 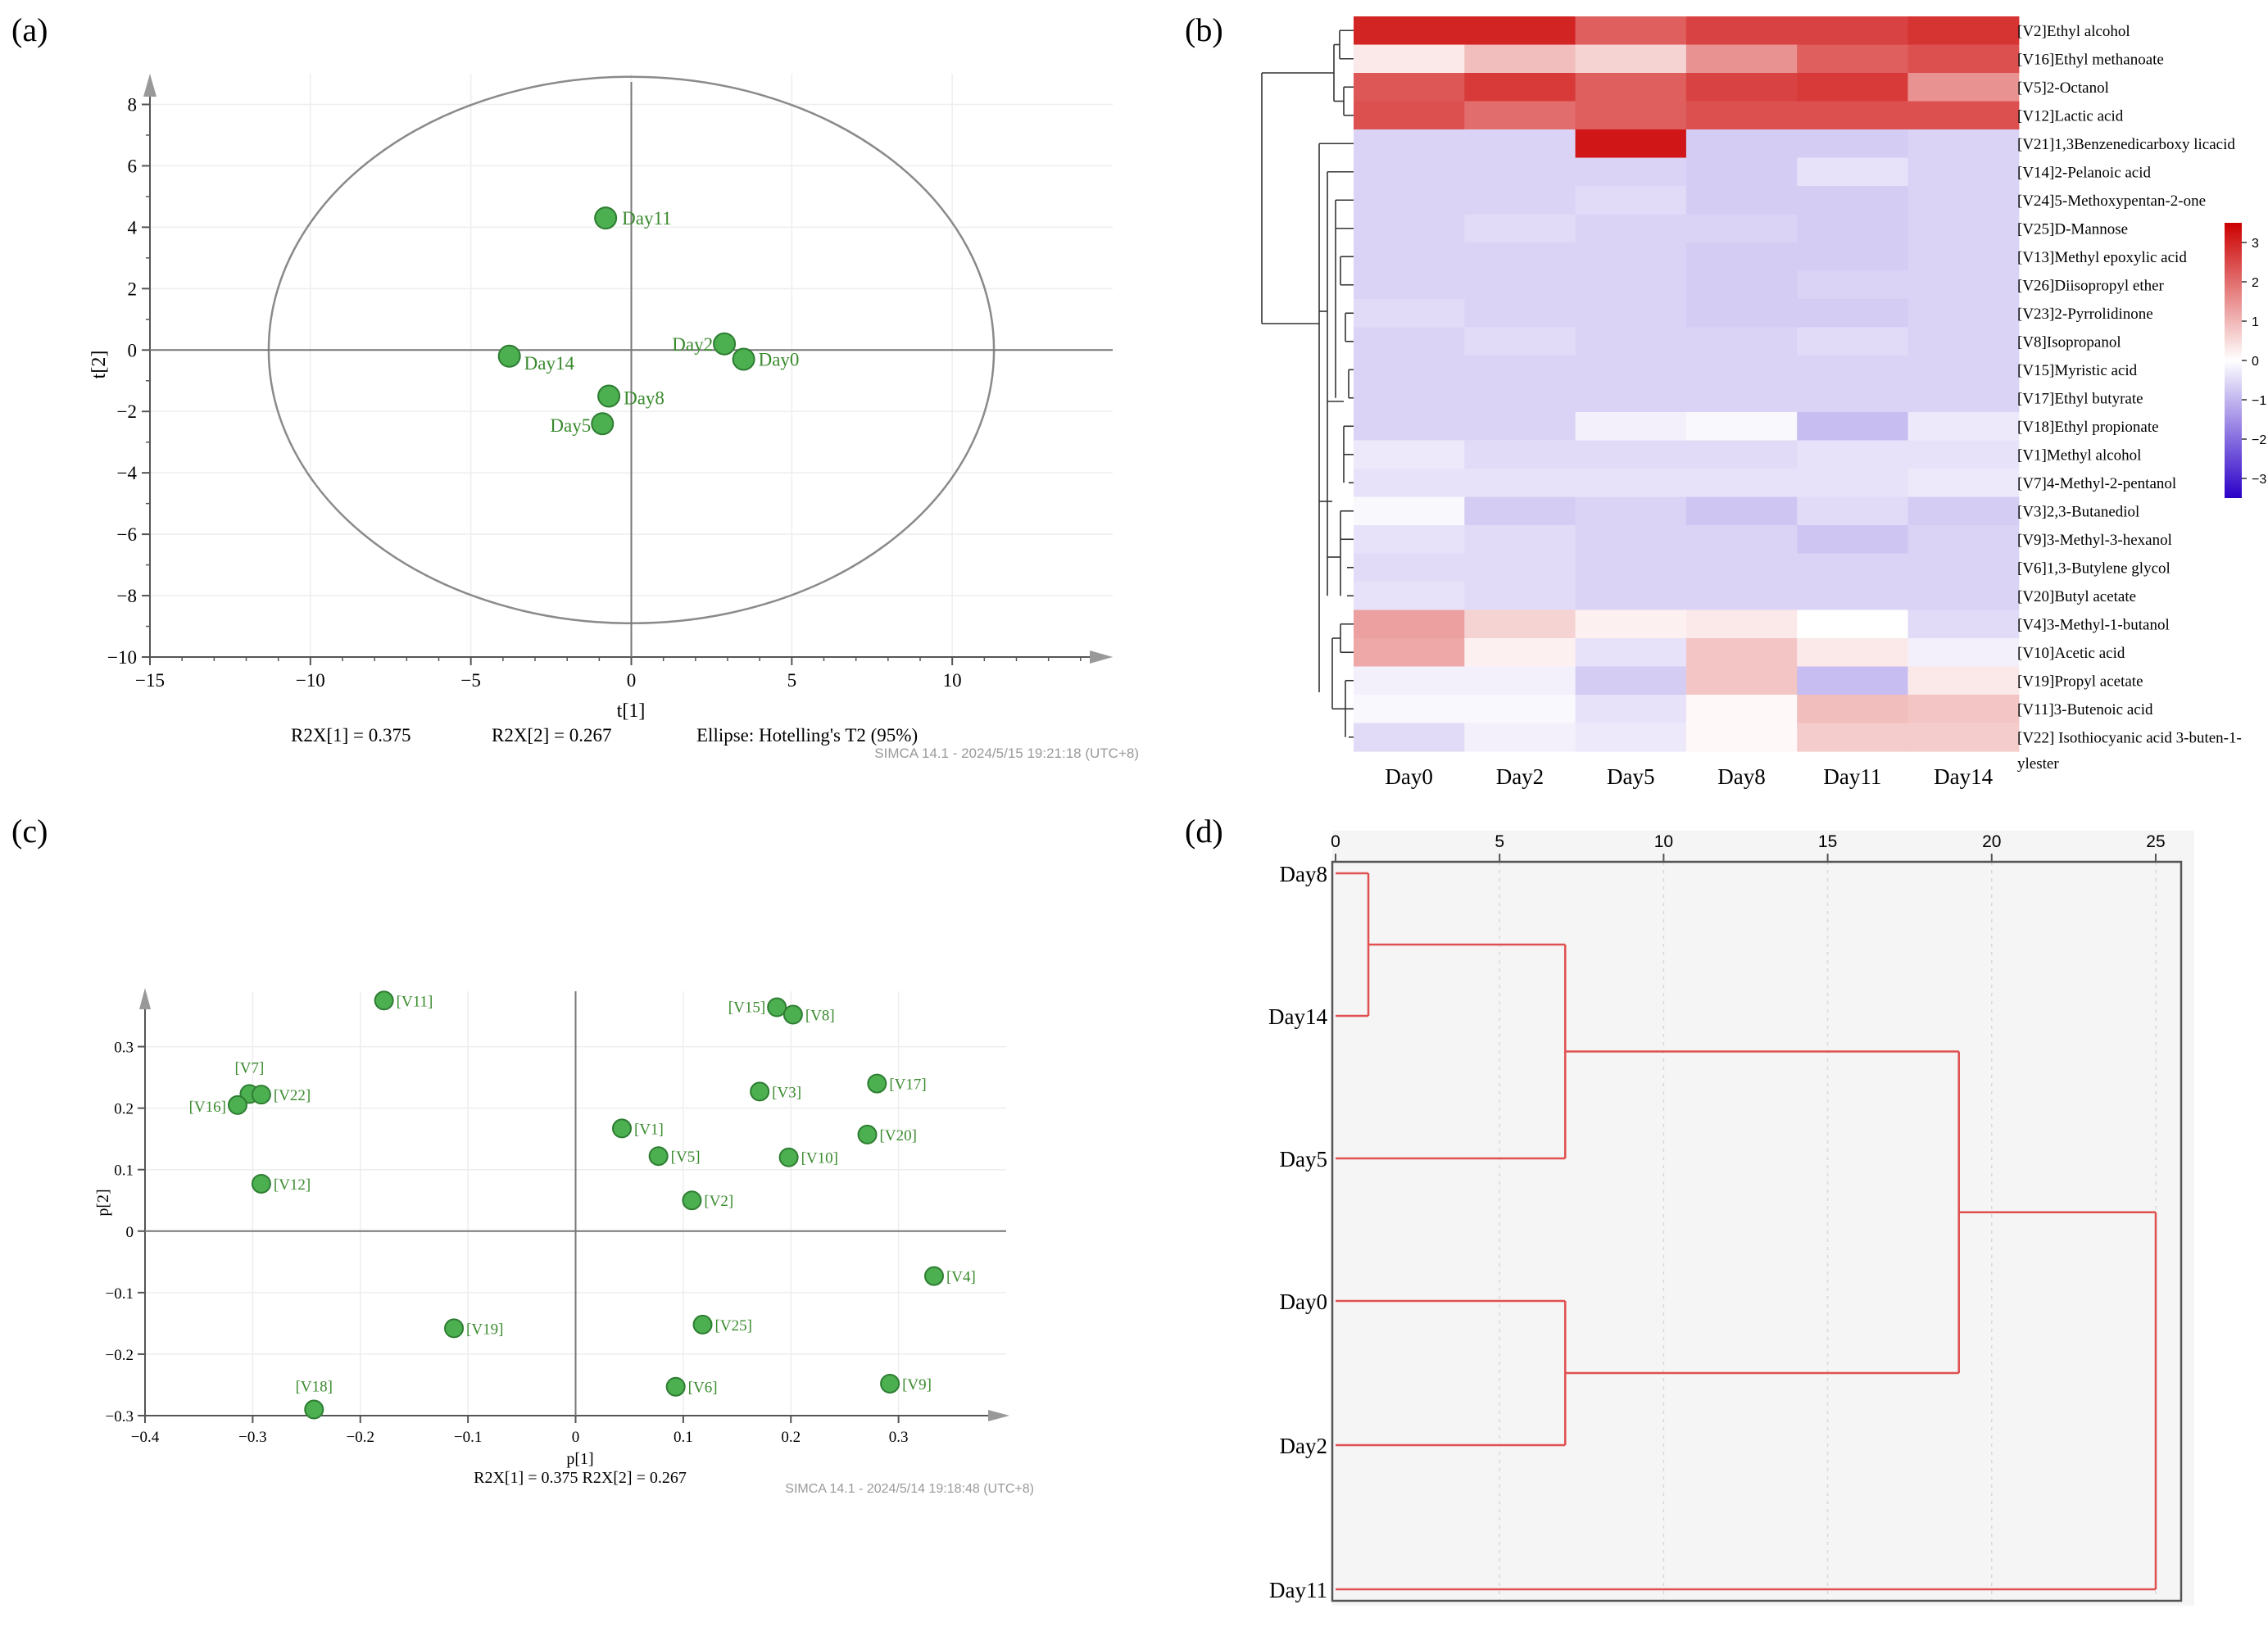 I want to click on heatmap-row-label: [V26]Diisopropyl ether, so click(x=2091, y=287).